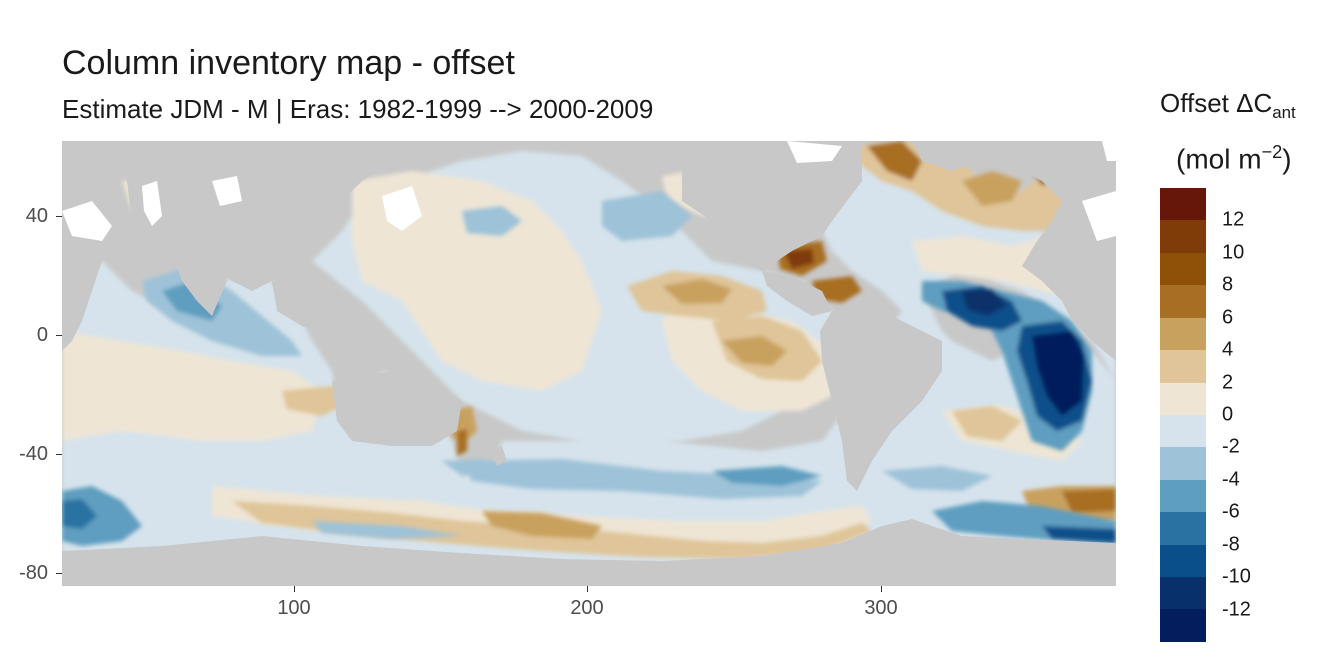 This screenshot has height=672, width=1344. What do you see at coordinates (33, 454) in the screenshot?
I see `y-tick-label: -40` at bounding box center [33, 454].